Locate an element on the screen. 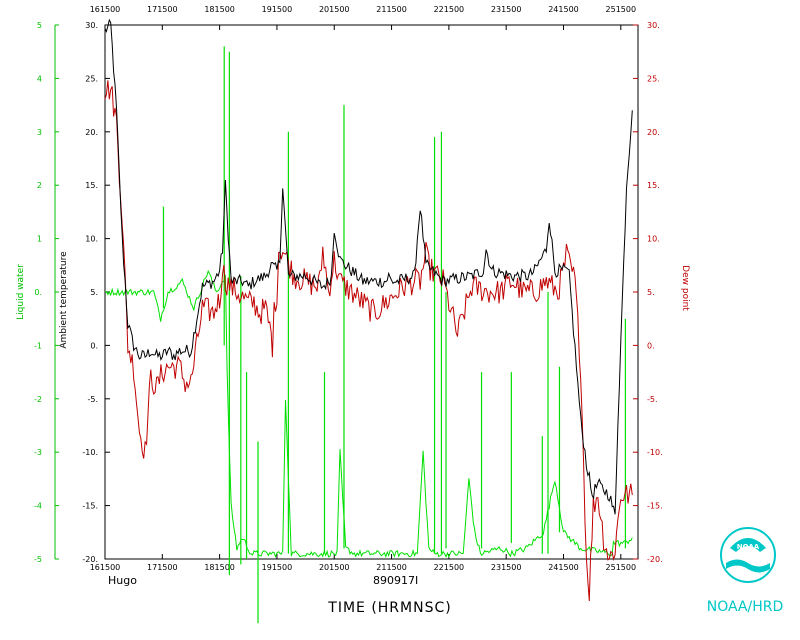 Image resolution: width=800 pixels, height=640 pixels. dew-tick-label: -5. is located at coordinates (652, 399).